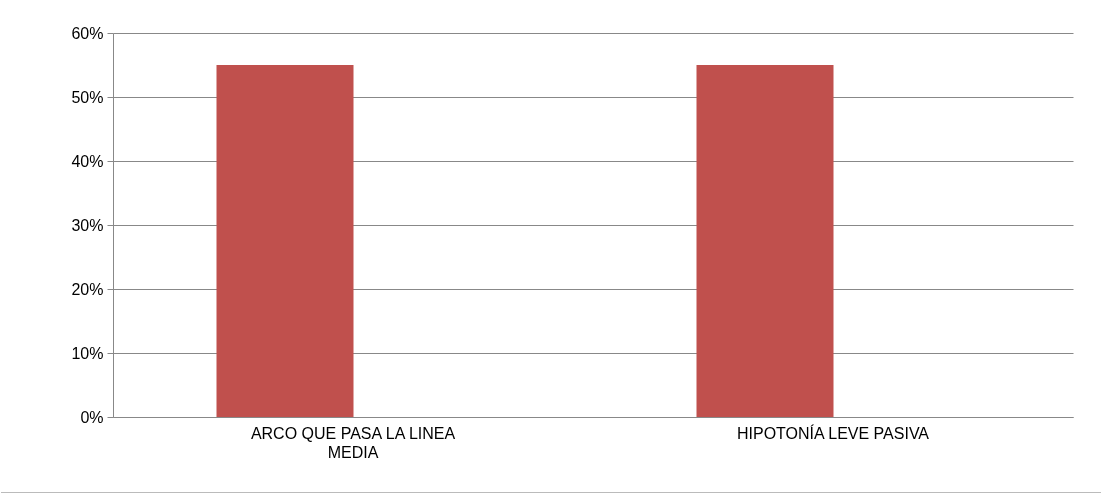 The width and height of the screenshot is (1103, 494). What do you see at coordinates (353, 442) in the screenshot?
I see `x-tick-label: ARCO QUE PASA LA LINEA MEDIA` at bounding box center [353, 442].